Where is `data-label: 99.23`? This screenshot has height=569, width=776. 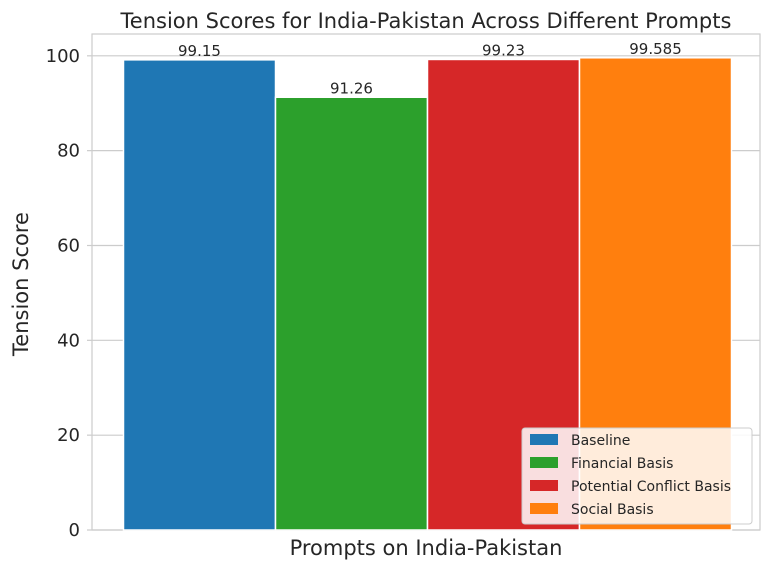 data-label: 99.23 is located at coordinates (503, 50).